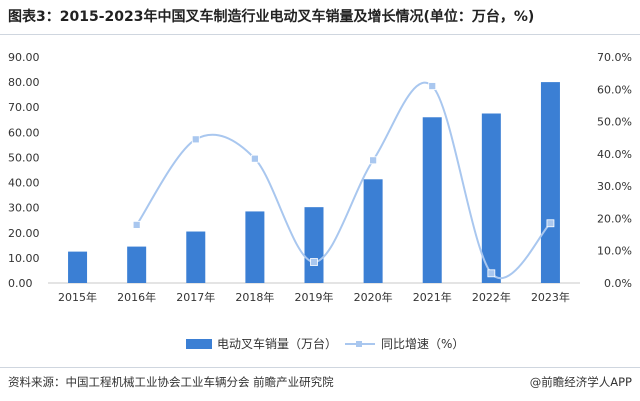 The image size is (640, 401). Describe the element at coordinates (550, 223) in the screenshot. I see `marker-2023年` at that location.